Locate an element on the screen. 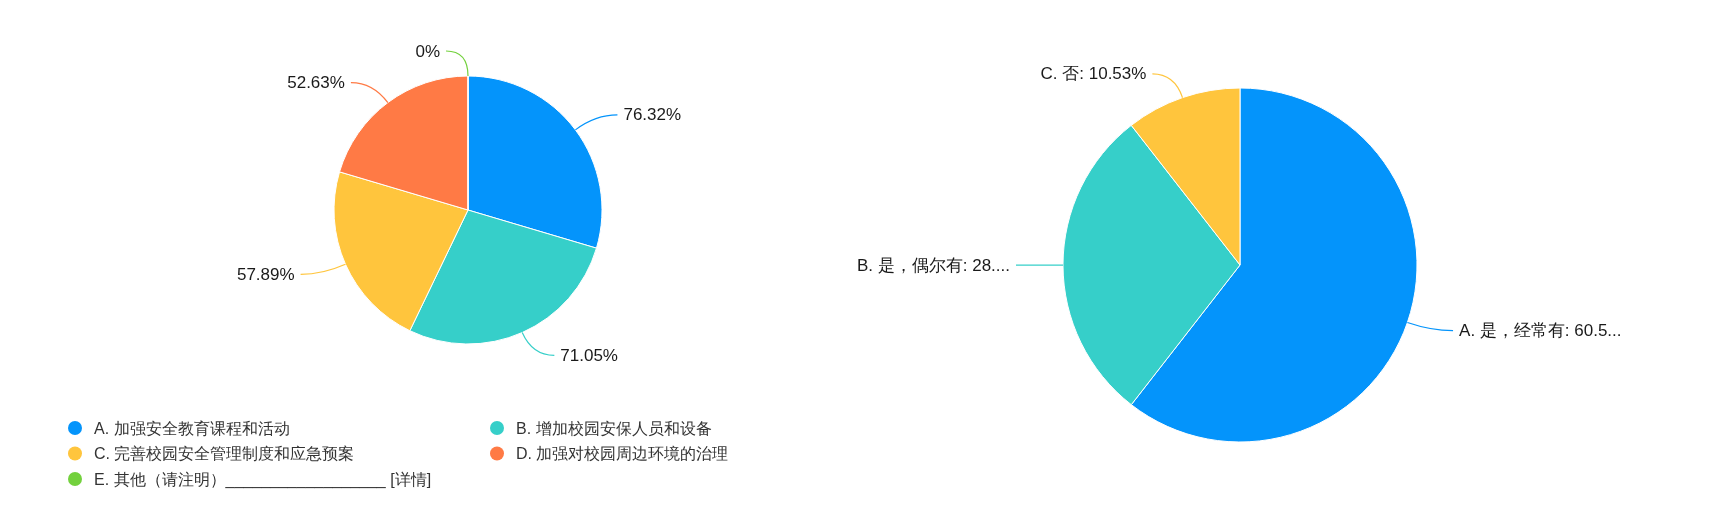 The height and width of the screenshot is (532, 1710). data-label: 71.05% is located at coordinates (589, 355).